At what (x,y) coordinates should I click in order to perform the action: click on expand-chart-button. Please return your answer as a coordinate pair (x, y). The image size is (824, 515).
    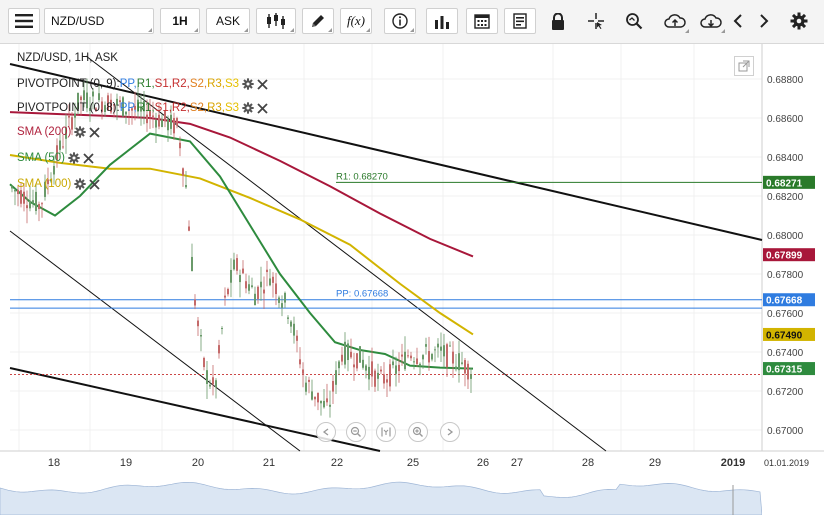
    Looking at the image, I should click on (744, 66).